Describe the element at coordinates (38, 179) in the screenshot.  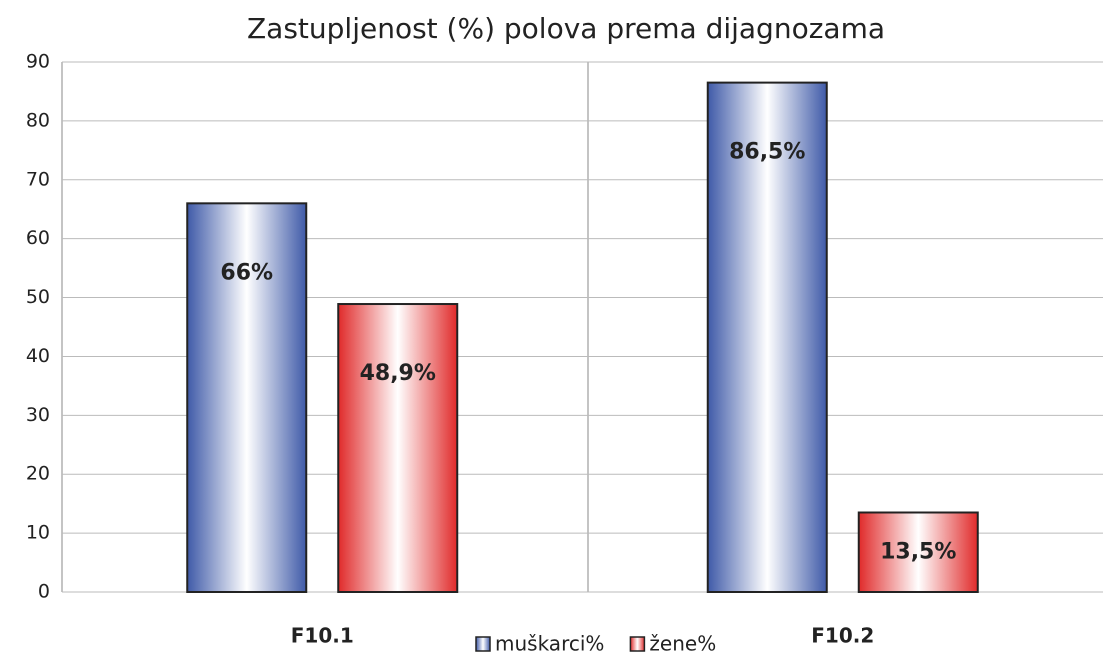
I see `y-tick-label: 70` at that location.